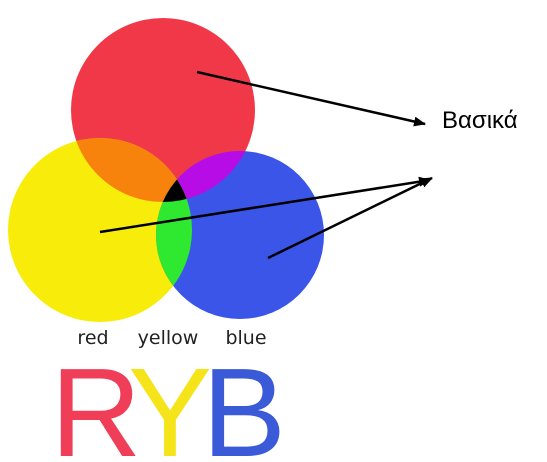 The image size is (547, 462). I want to click on label: Βασικά, so click(480, 120).